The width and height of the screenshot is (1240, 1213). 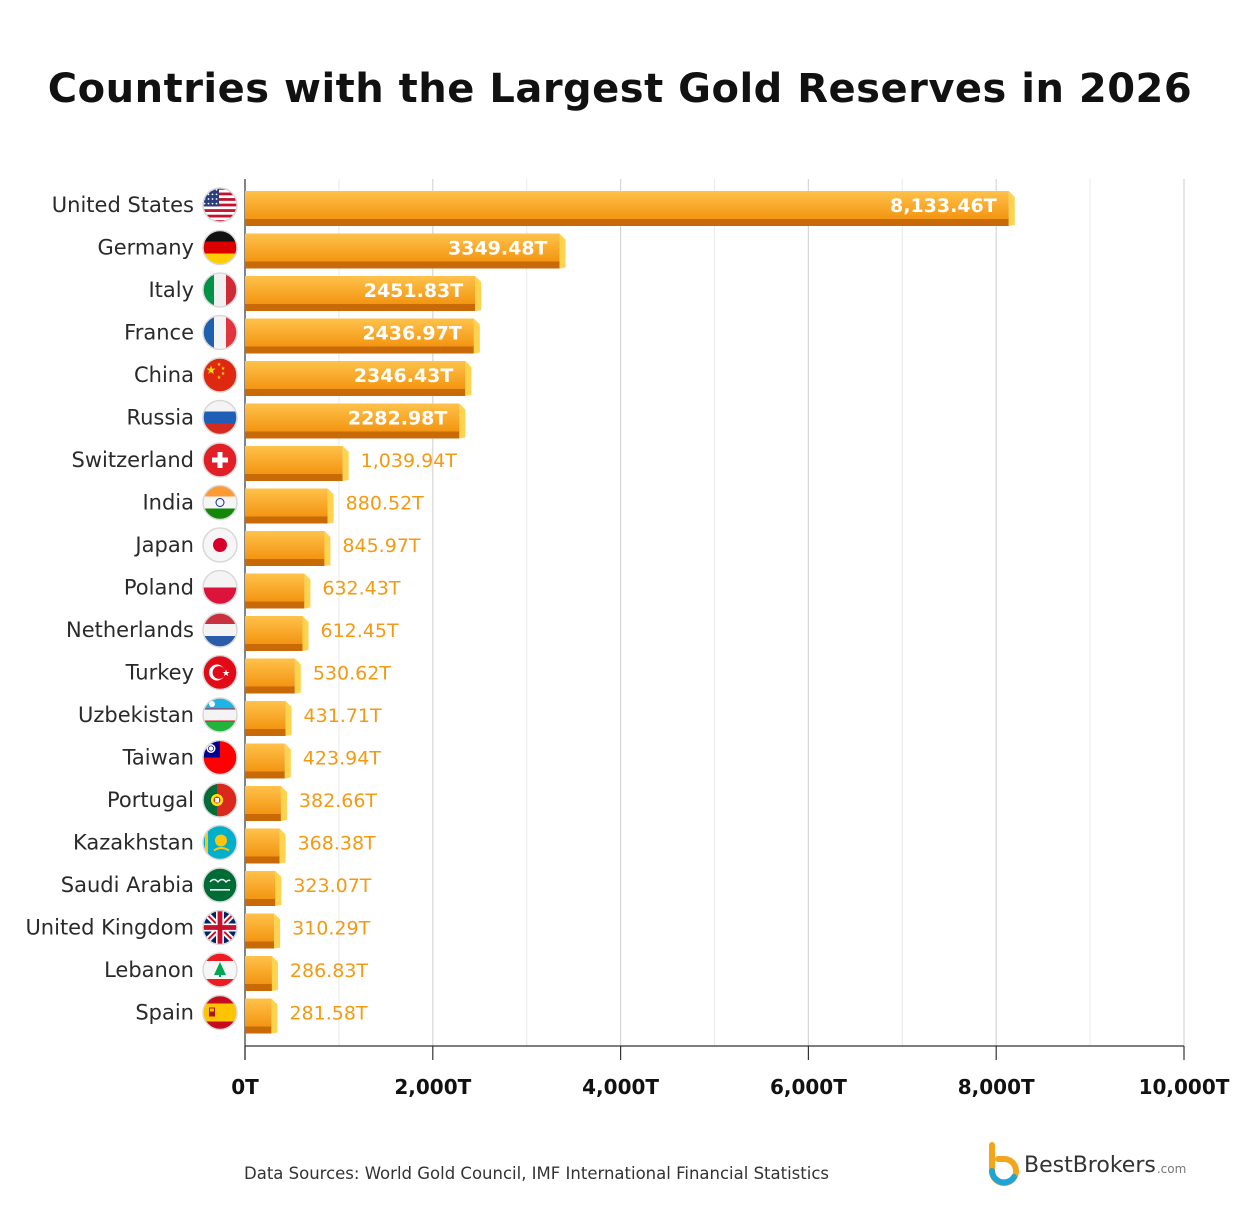 I want to click on nl-flag-icon, so click(x=220, y=630).